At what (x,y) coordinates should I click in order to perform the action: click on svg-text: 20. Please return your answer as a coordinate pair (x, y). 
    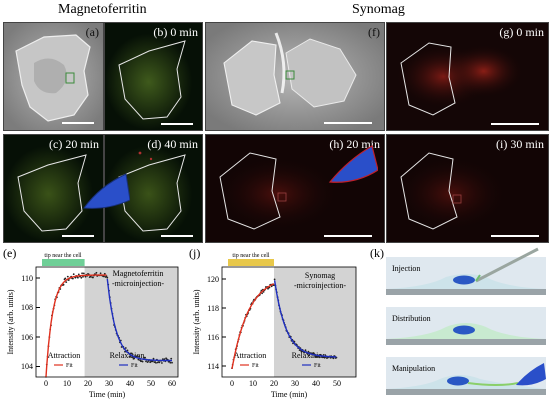
    Looking at the image, I should click on (274, 383).